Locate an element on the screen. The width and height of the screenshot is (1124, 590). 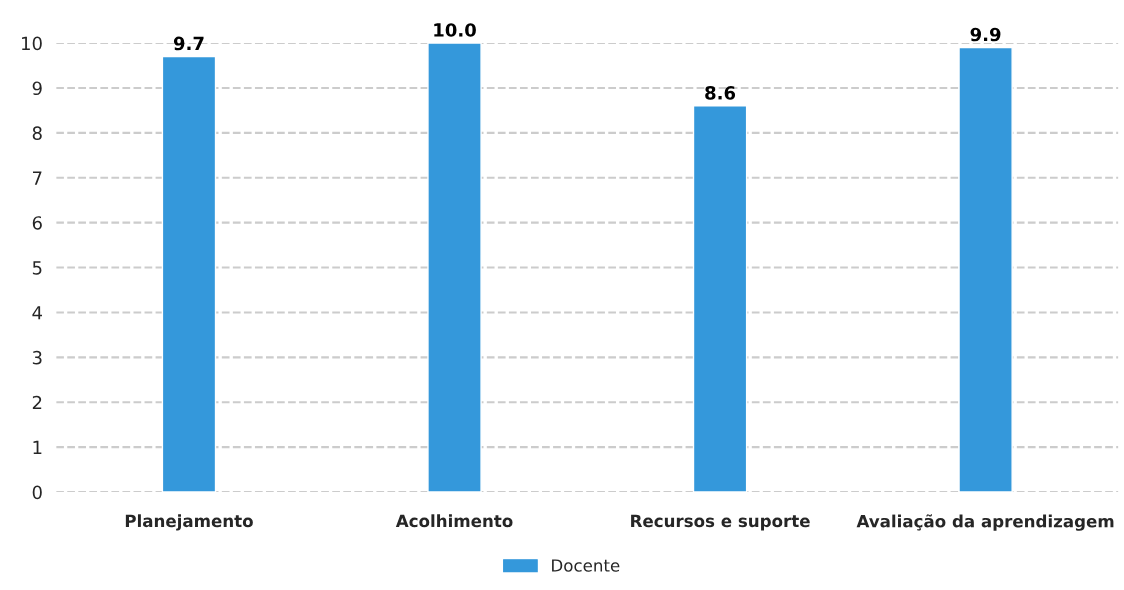
data-label: 8.6 is located at coordinates (720, 93).